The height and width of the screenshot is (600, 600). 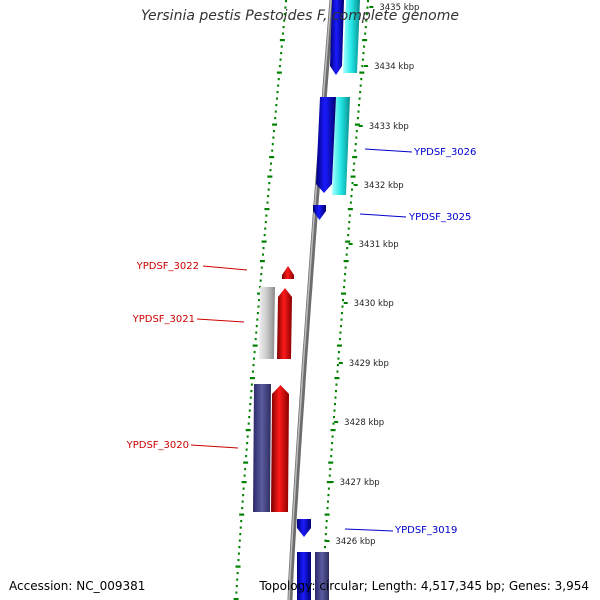 What do you see at coordinates (356, 542) in the screenshot?
I see `scale-tick-label: 3426 kbp` at bounding box center [356, 542].